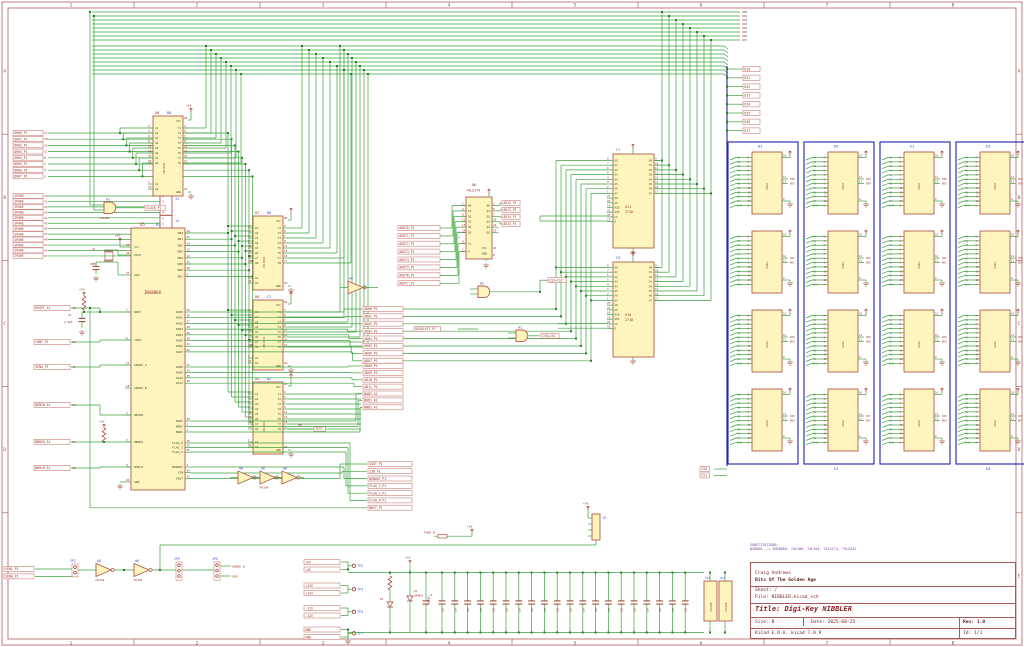 The height and width of the screenshot is (647, 1024). I want to click on pin-number: 22, so click(609, 308).